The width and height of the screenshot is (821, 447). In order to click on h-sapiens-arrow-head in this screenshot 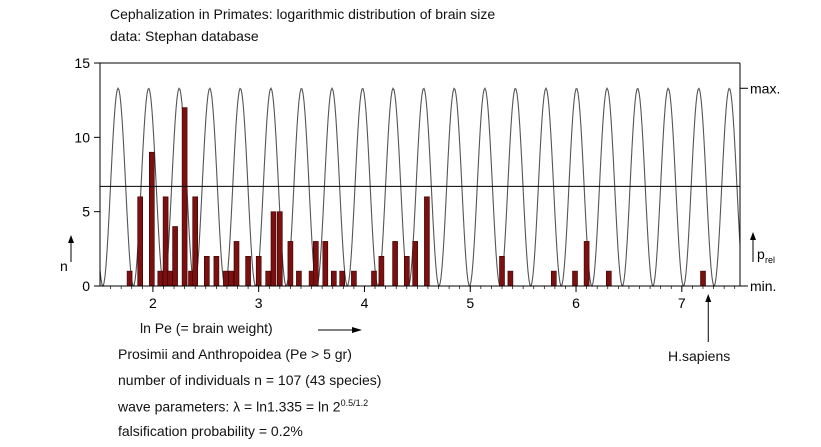, I will do `click(708, 298)`.